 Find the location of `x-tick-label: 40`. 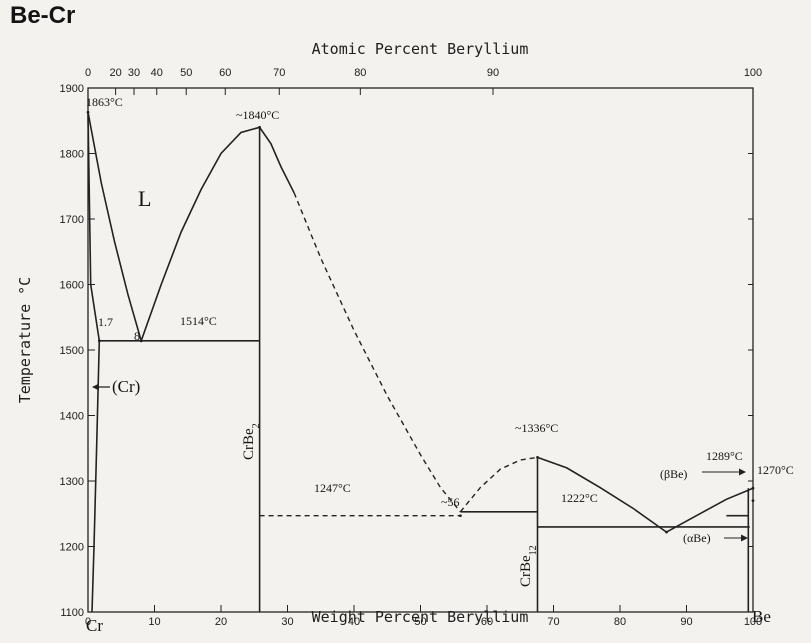

x-tick-label: 40 is located at coordinates (354, 622).